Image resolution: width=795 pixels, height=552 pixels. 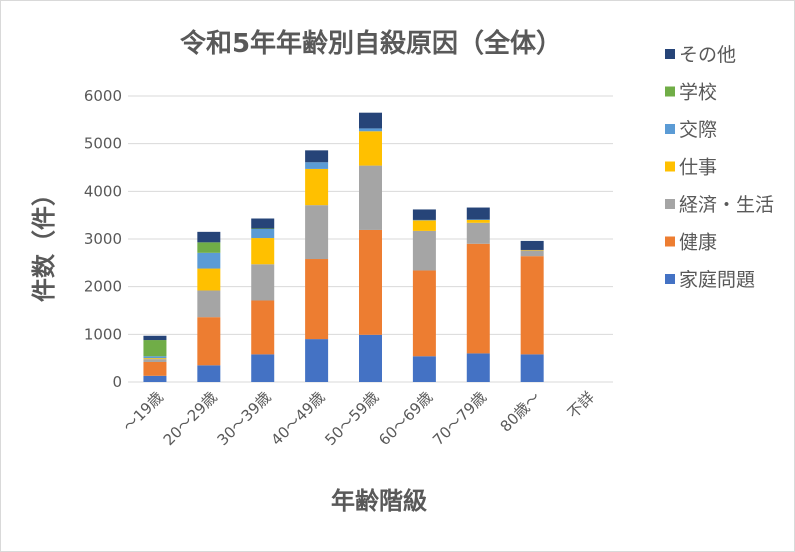 What do you see at coordinates (459, 418) in the screenshot?
I see `x-tick-label: 70～79歳` at bounding box center [459, 418].